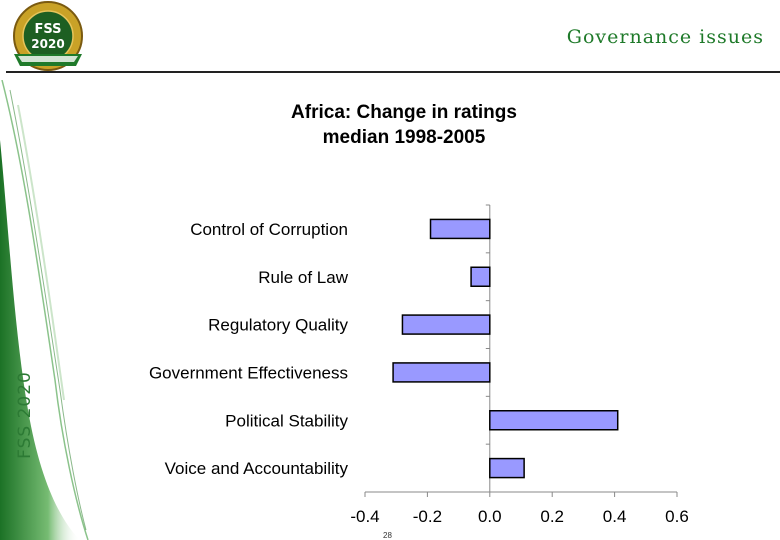 This screenshot has height=540, width=780. I want to click on page-number: 28, so click(387, 535).